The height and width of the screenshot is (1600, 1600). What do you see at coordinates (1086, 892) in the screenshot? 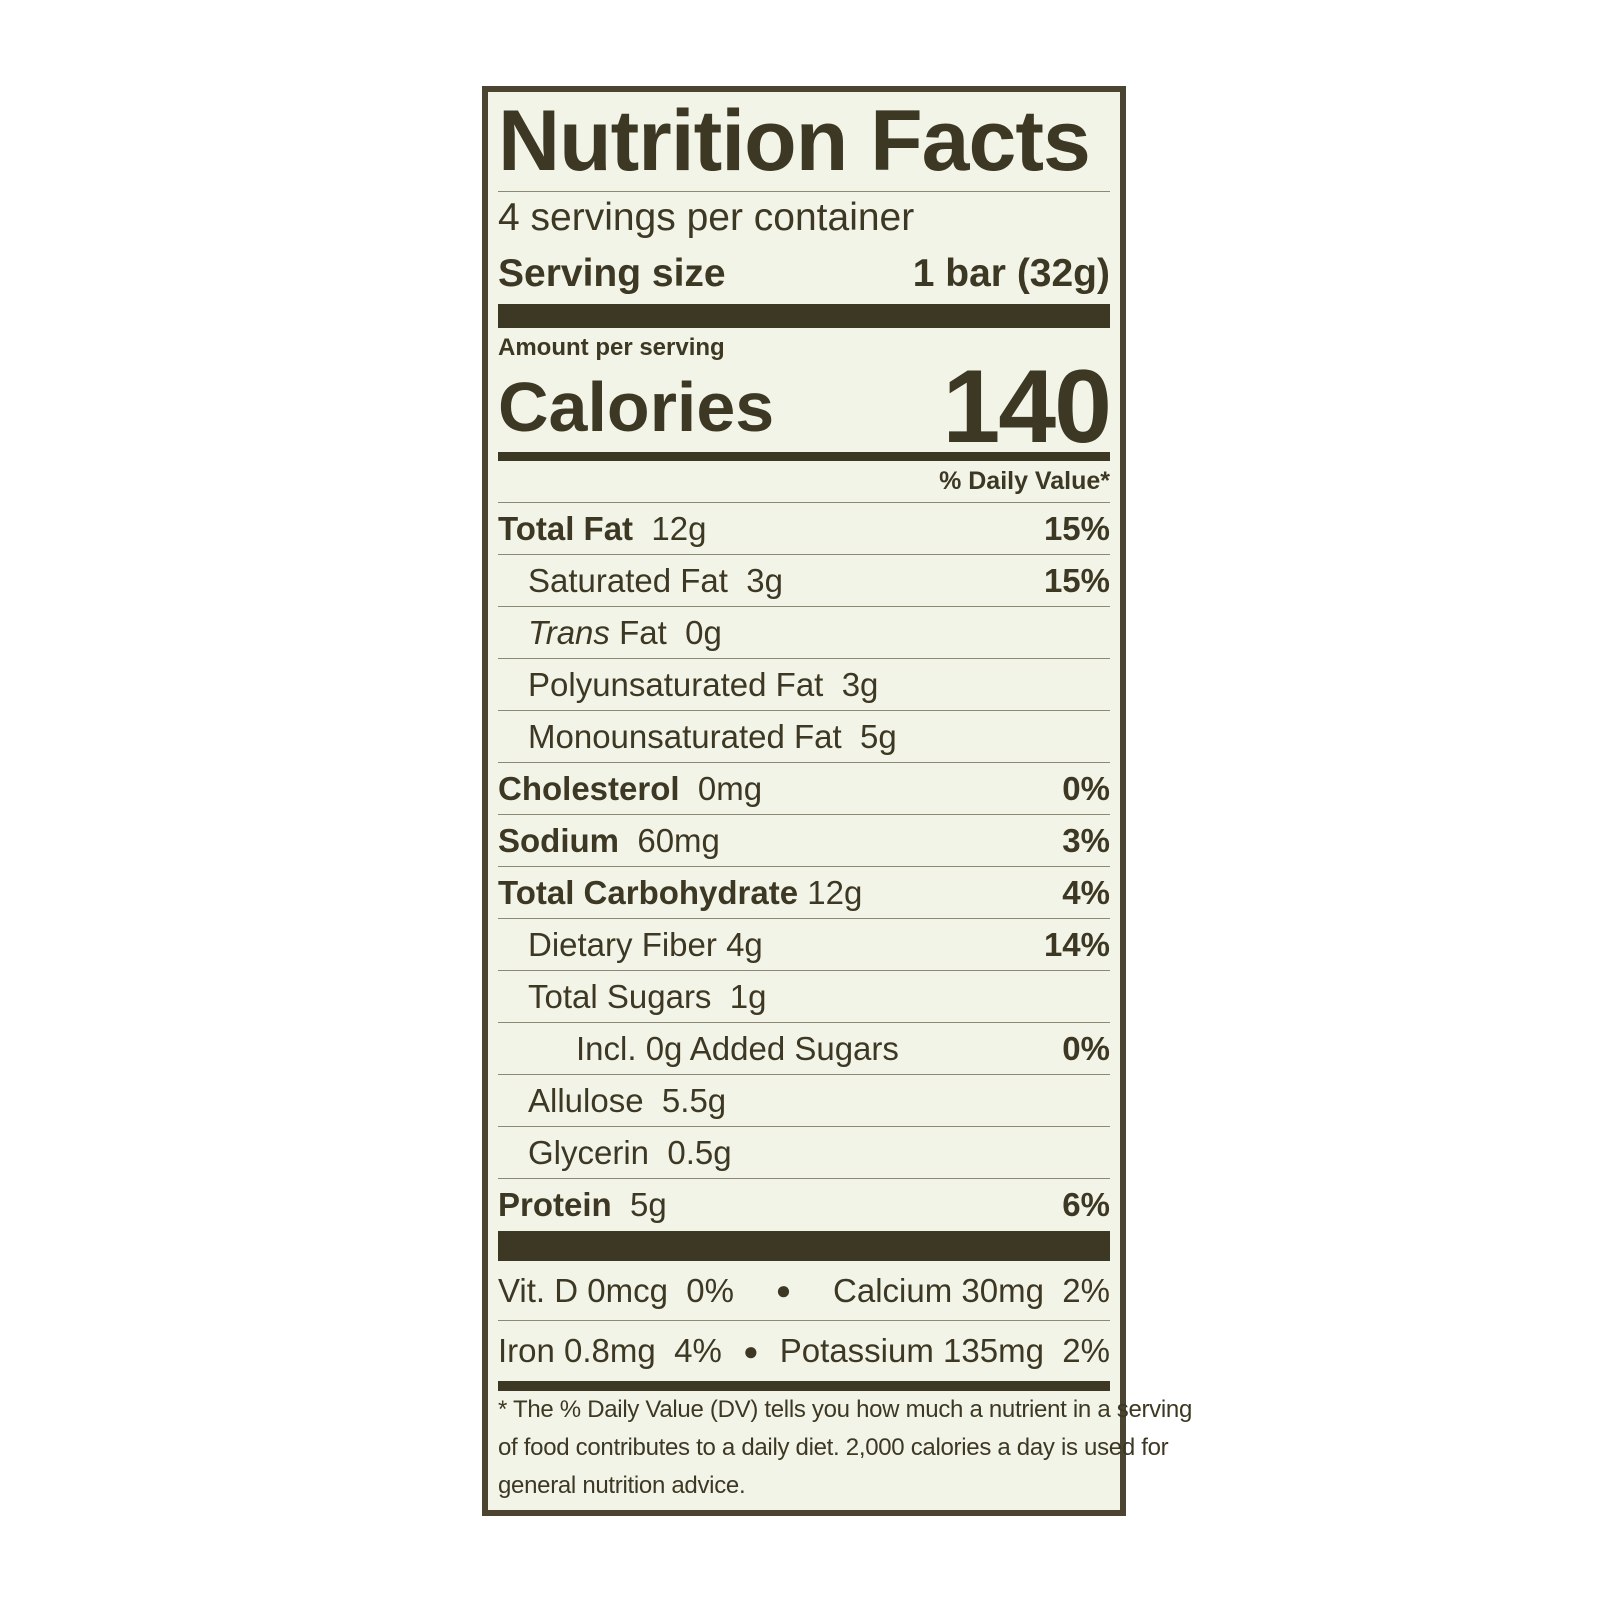
I see `nutrient-dv: 4%` at bounding box center [1086, 892].